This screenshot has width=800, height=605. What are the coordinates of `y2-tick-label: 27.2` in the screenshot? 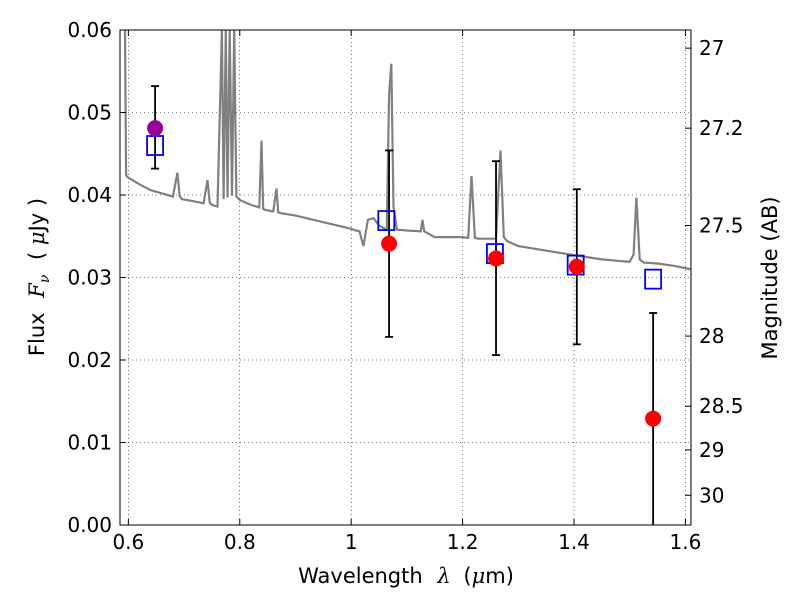 It's located at (721, 128).